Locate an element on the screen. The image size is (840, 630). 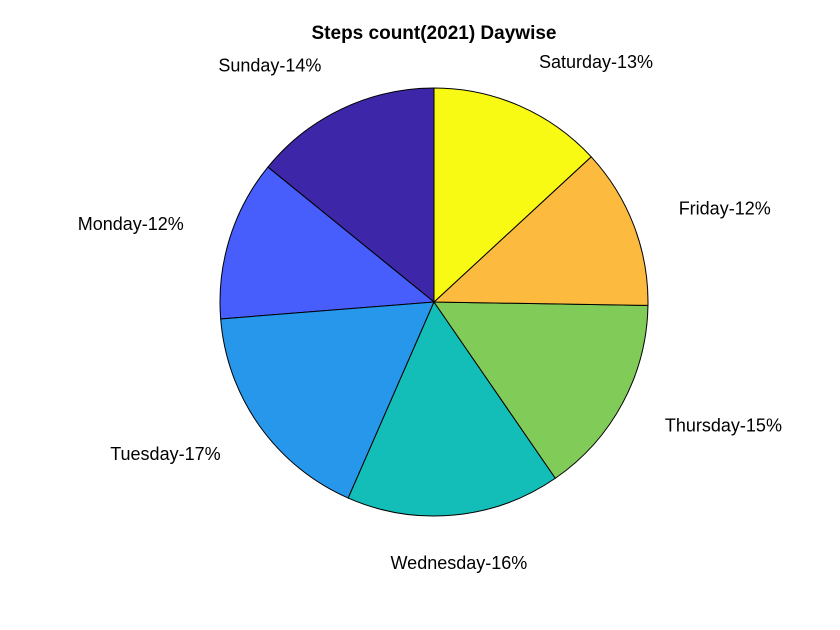
pie-label-sunday: Sunday-14% is located at coordinates (269, 65).